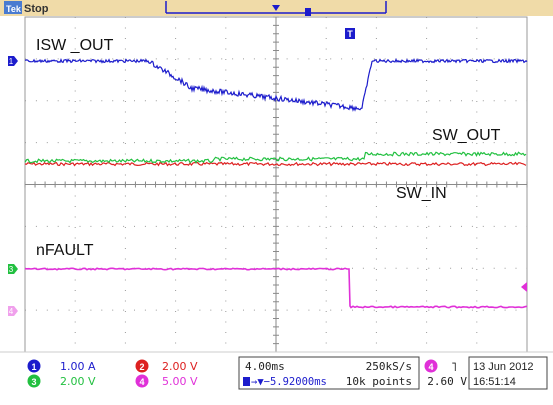 This screenshot has width=553, height=405. What do you see at coordinates (276, 84) in the screenshot?
I see `ch1-waveform` at bounding box center [276, 84].